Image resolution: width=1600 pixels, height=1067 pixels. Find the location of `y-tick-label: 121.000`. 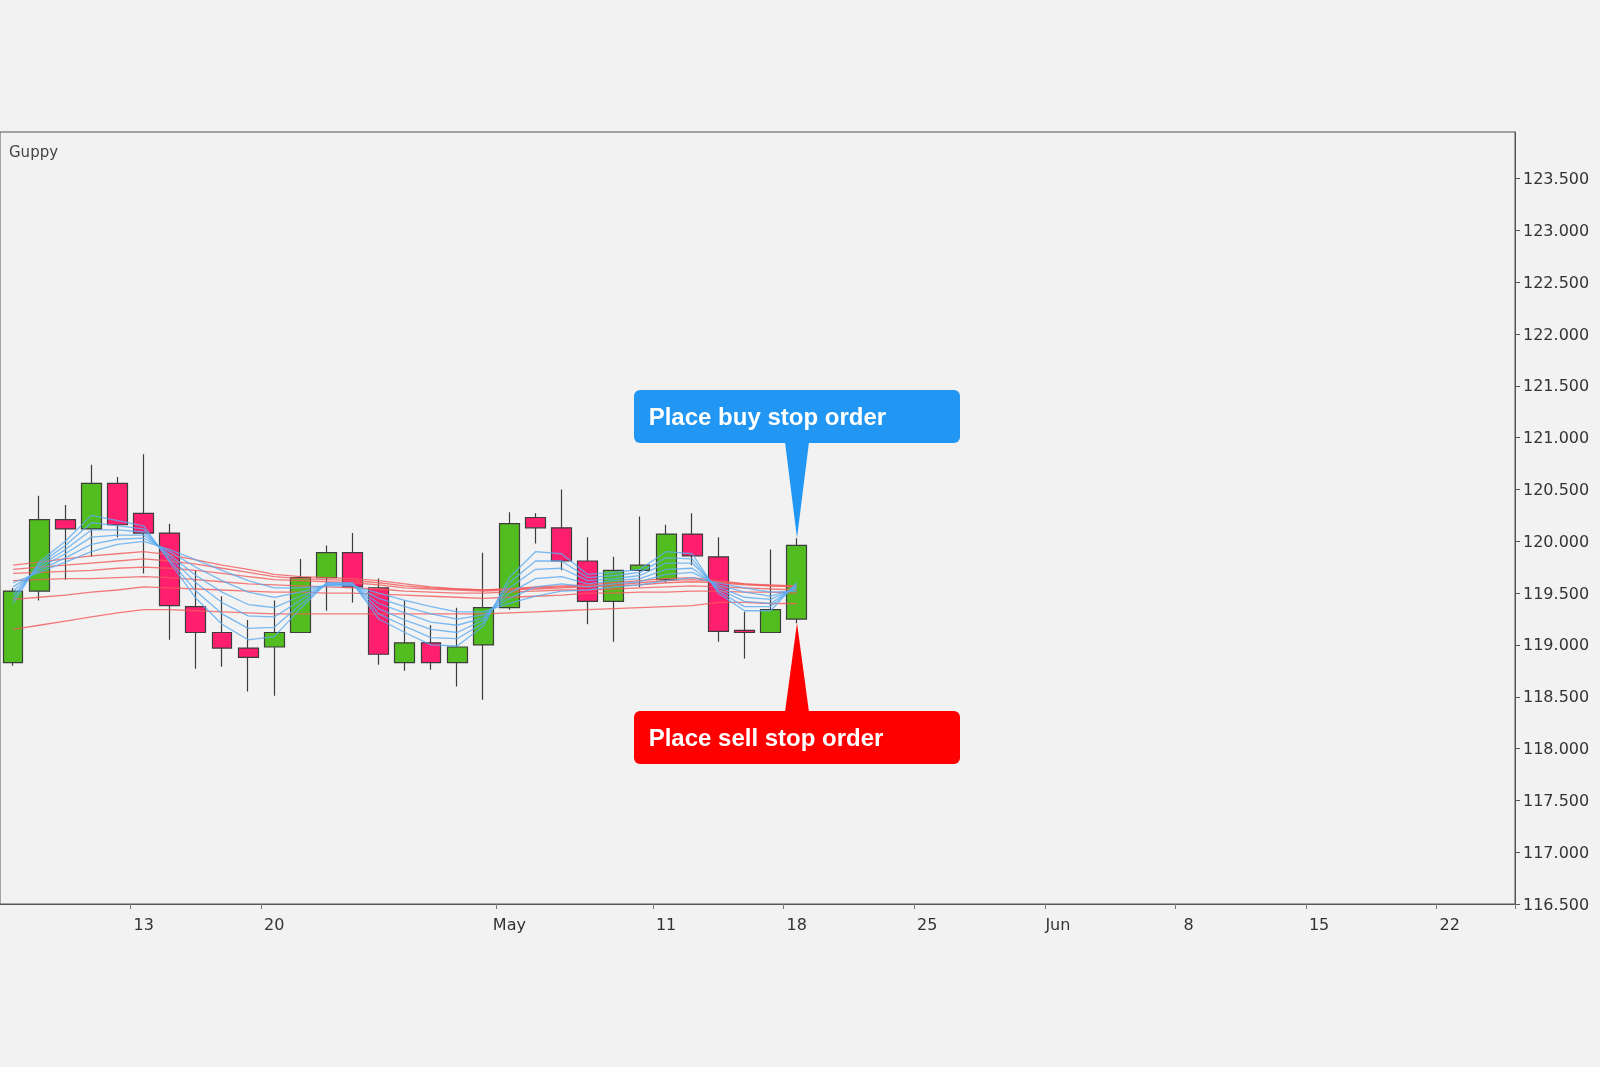

y-tick-label: 121.000 is located at coordinates (1556, 438).